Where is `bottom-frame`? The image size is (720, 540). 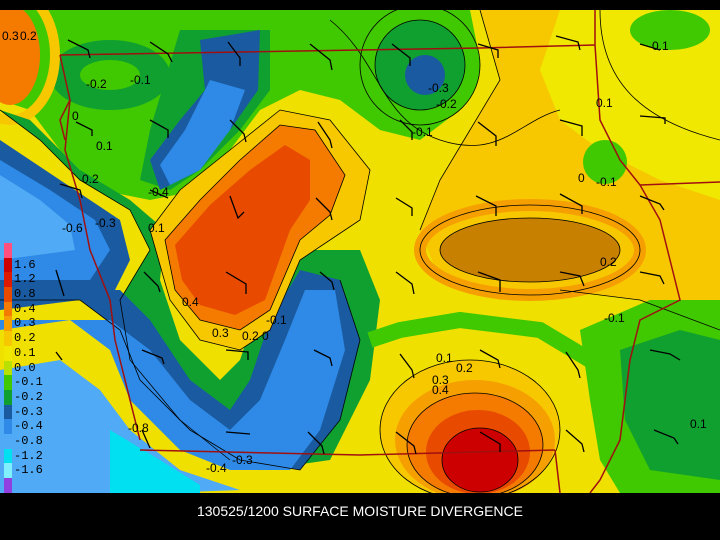 bottom-frame is located at coordinates (360, 516).